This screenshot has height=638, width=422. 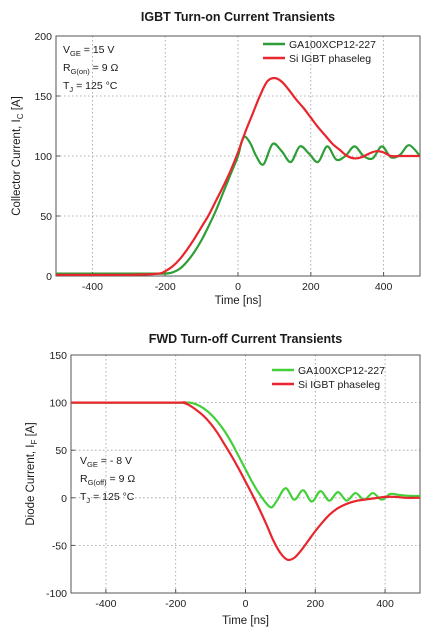 What do you see at coordinates (106, 462) in the screenshot?
I see `parameter-annotation: VGE = - 8 V` at bounding box center [106, 462].